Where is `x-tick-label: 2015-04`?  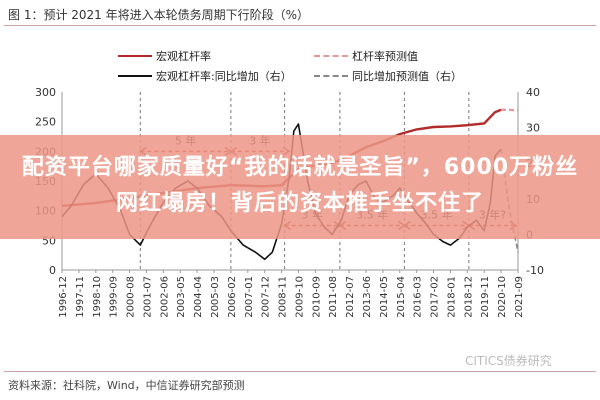
x-tick-label: 2015-04 is located at coordinates (401, 297).